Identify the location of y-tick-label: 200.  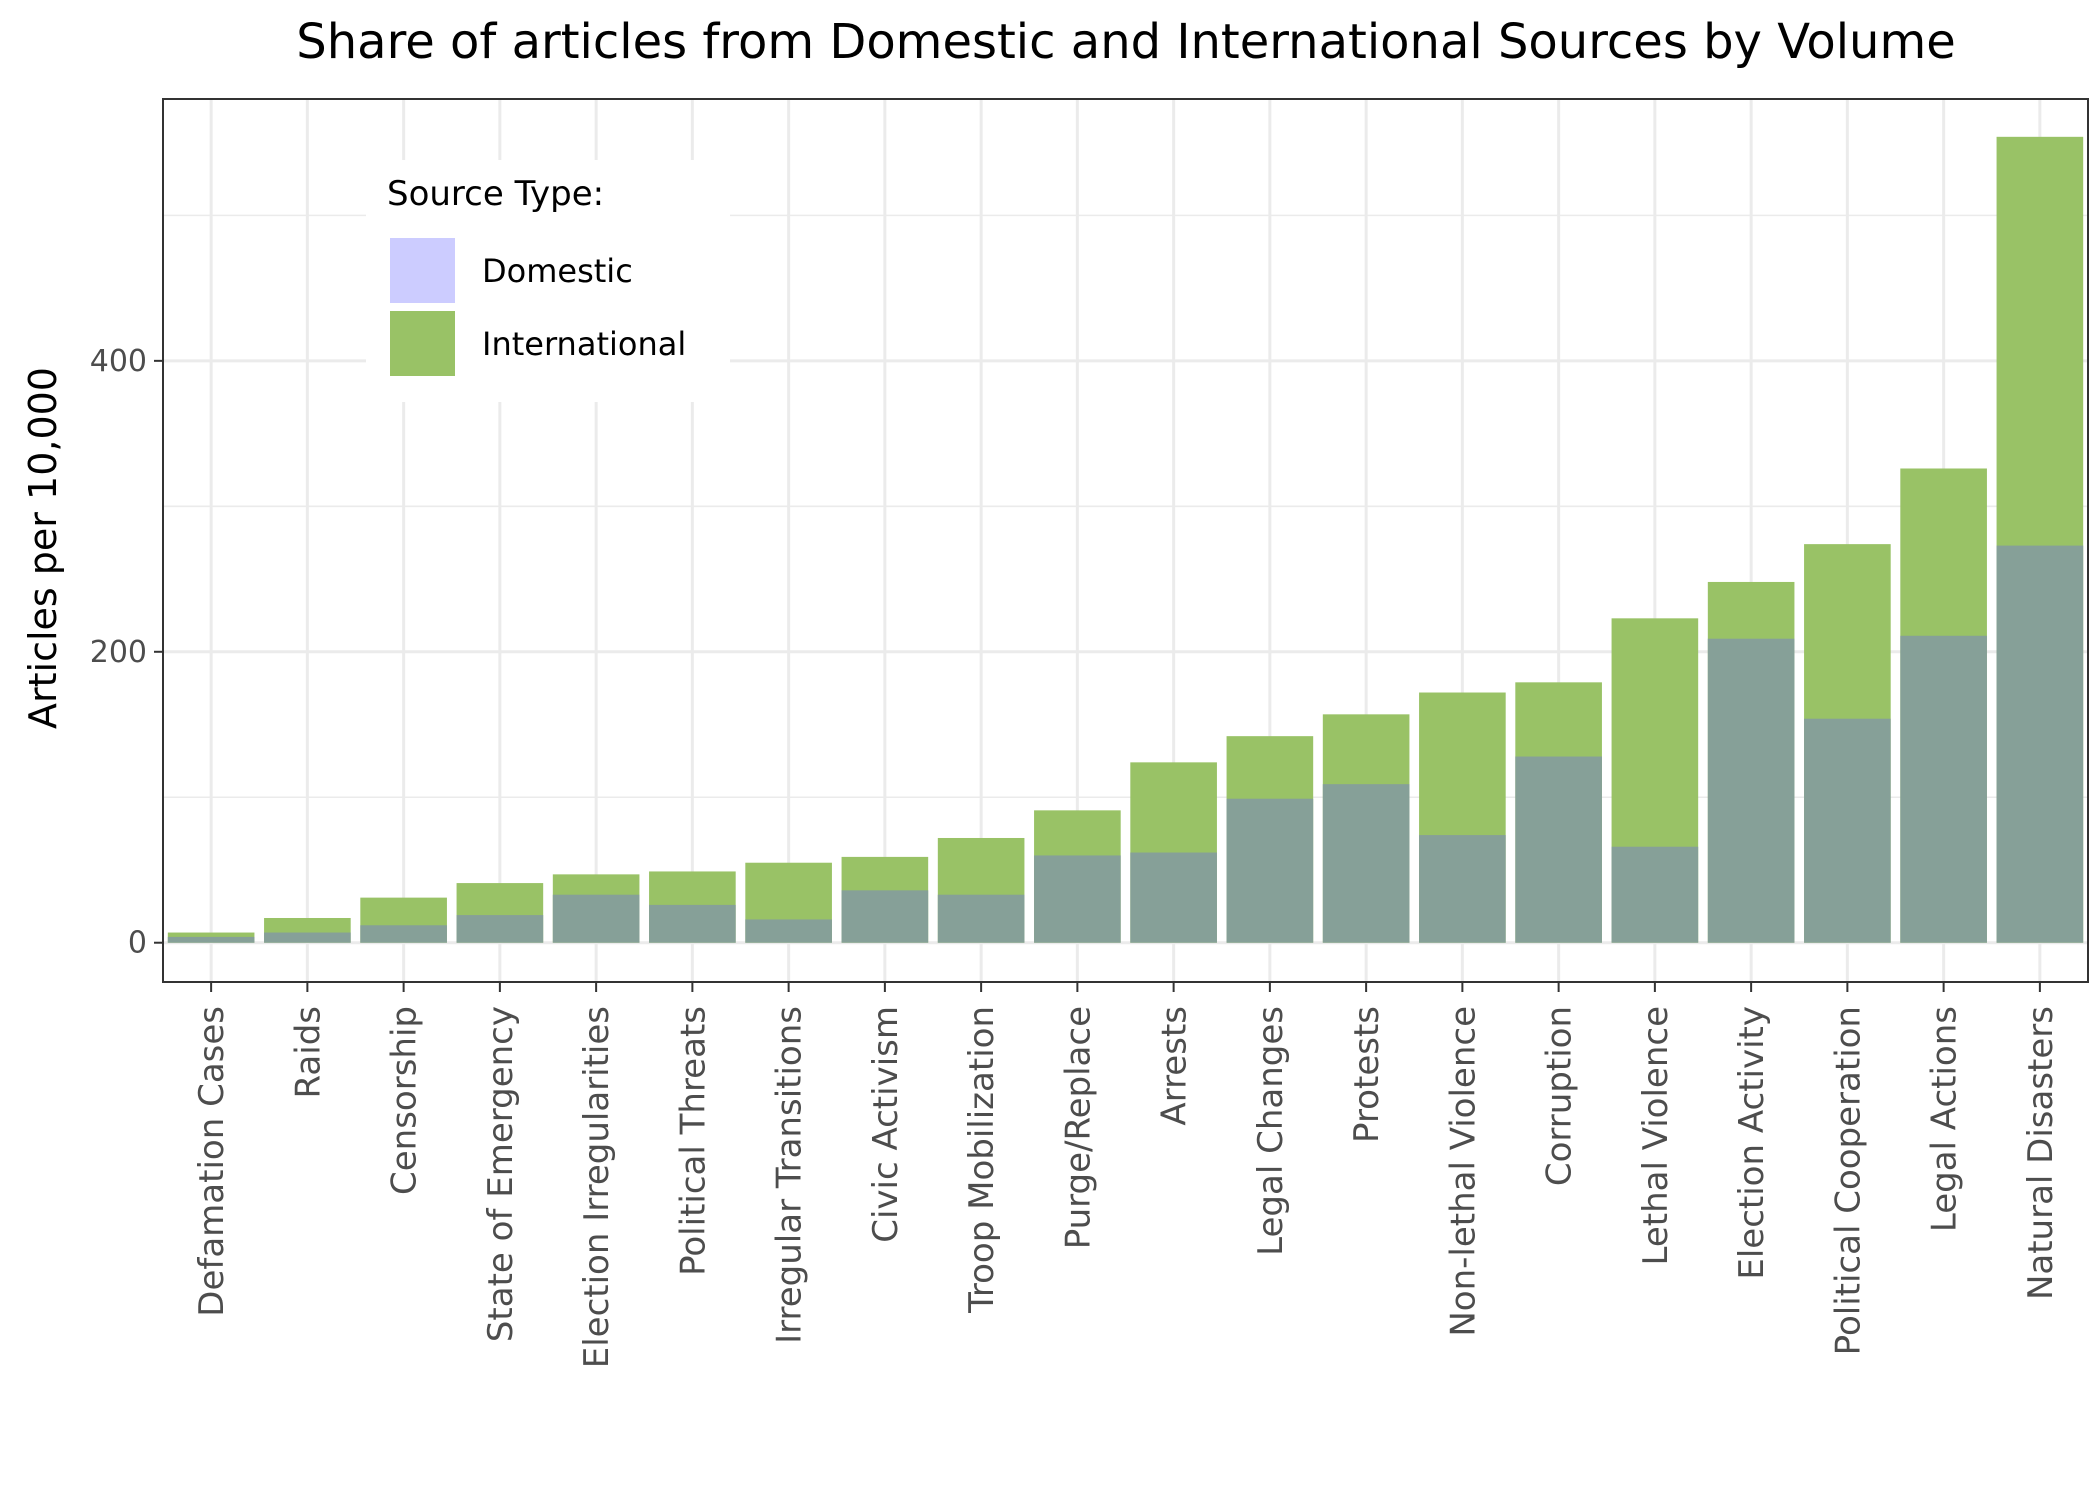
(118, 652).